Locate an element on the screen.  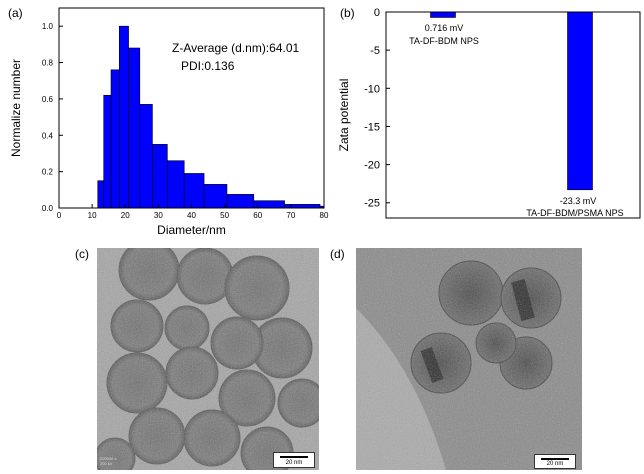
x-tick-label: 80 is located at coordinates (324, 215).